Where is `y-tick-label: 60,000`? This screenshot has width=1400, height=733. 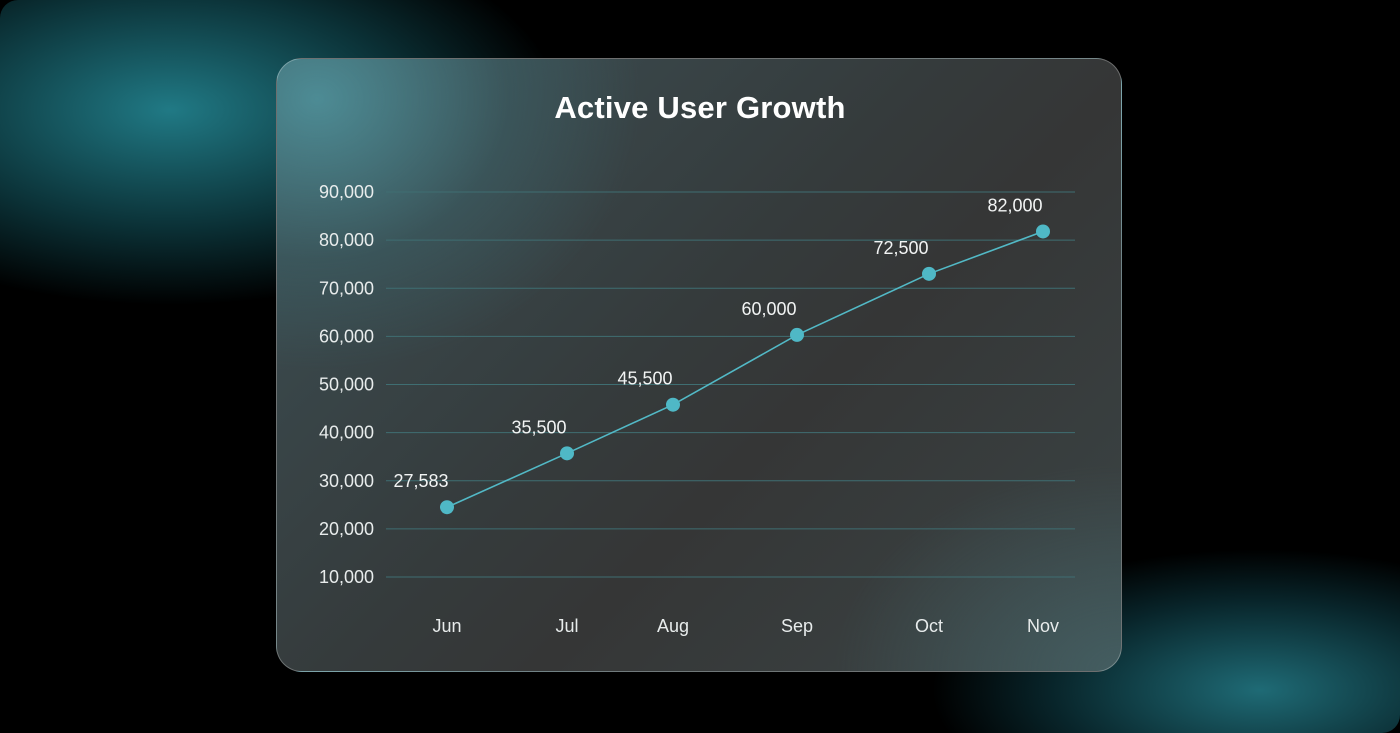
y-tick-label: 60,000 is located at coordinates (346, 336).